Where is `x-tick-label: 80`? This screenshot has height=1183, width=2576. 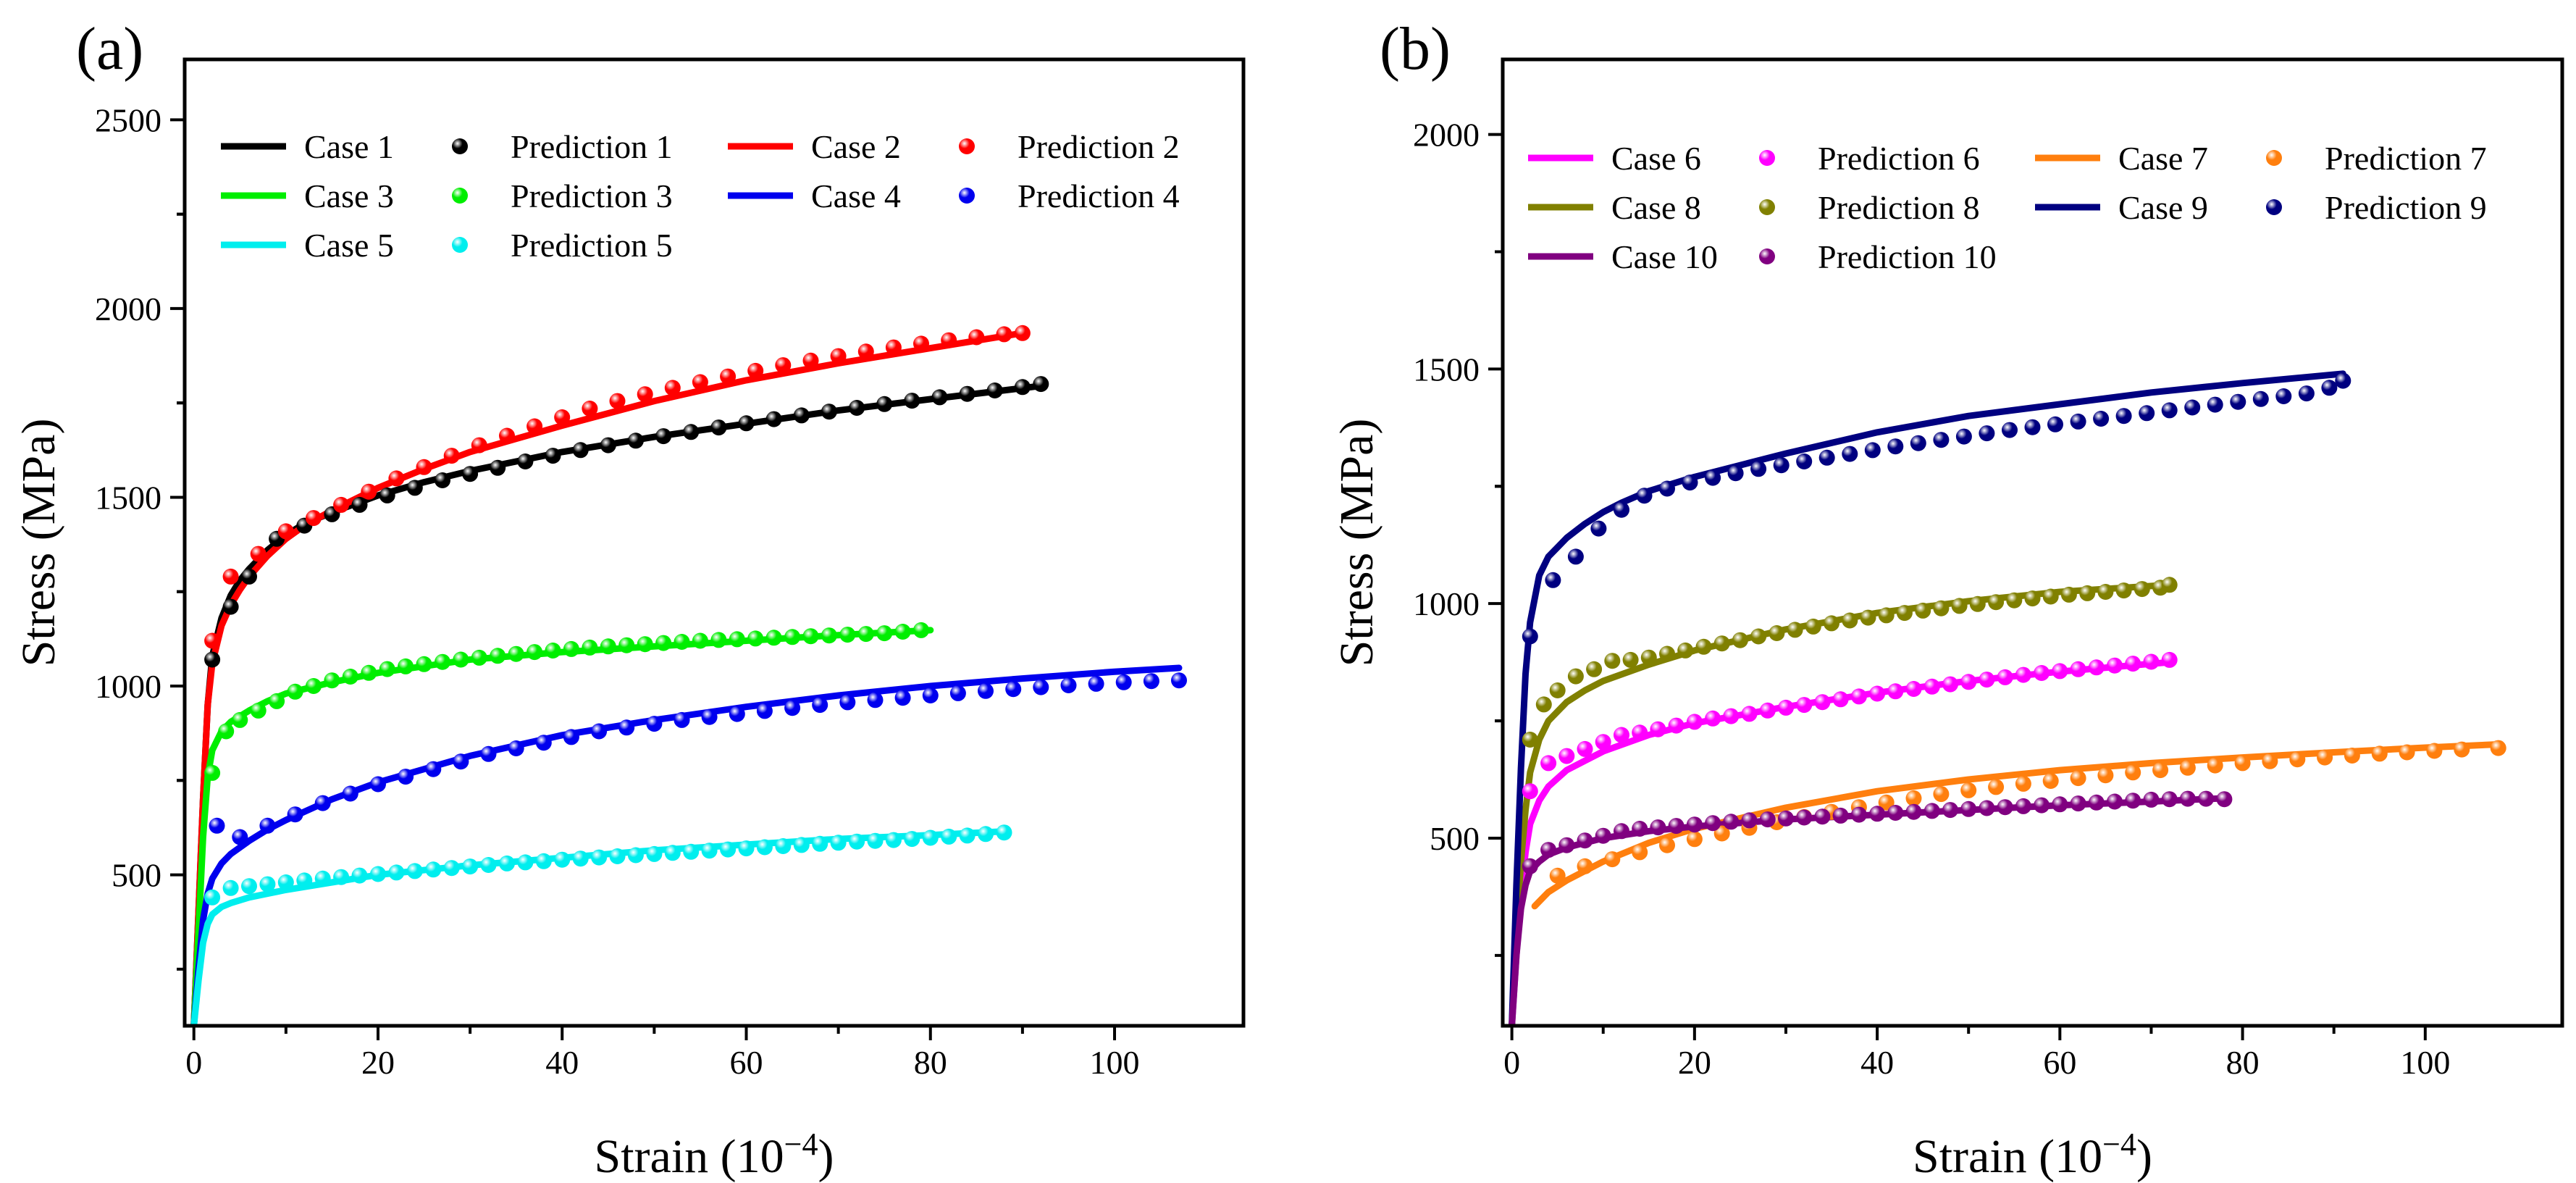 x-tick-label: 80 is located at coordinates (2243, 1062).